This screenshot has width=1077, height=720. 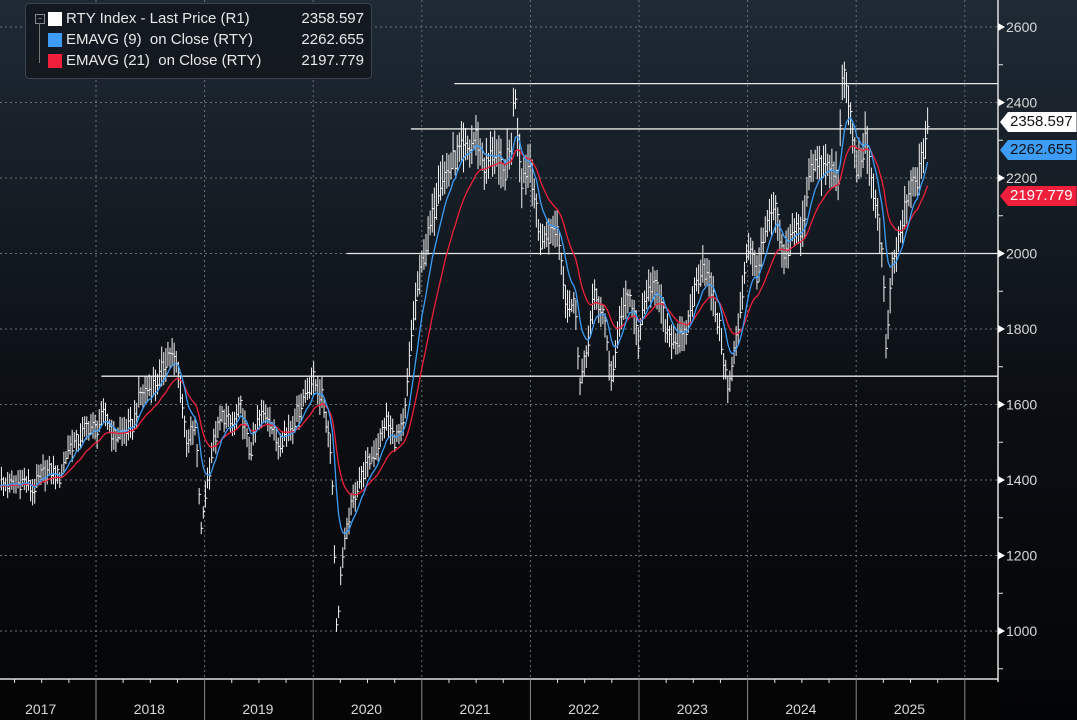 I want to click on y-tick-label: 2200, so click(x=1021, y=178).